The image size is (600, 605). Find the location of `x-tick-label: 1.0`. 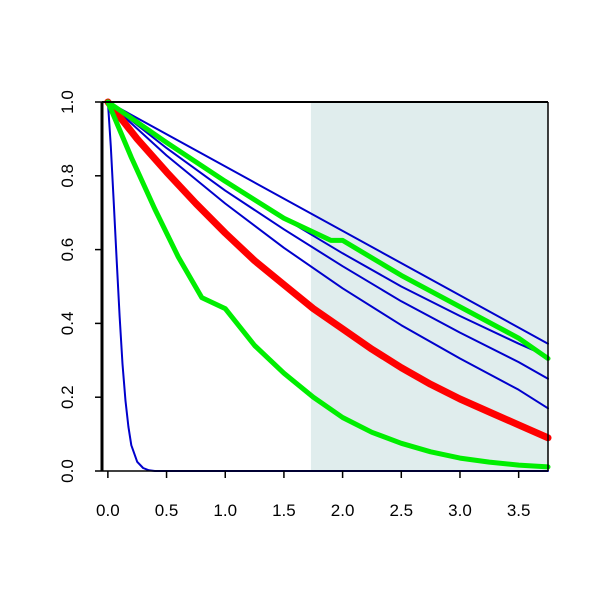

x-tick-label: 1.0 is located at coordinates (225, 510).